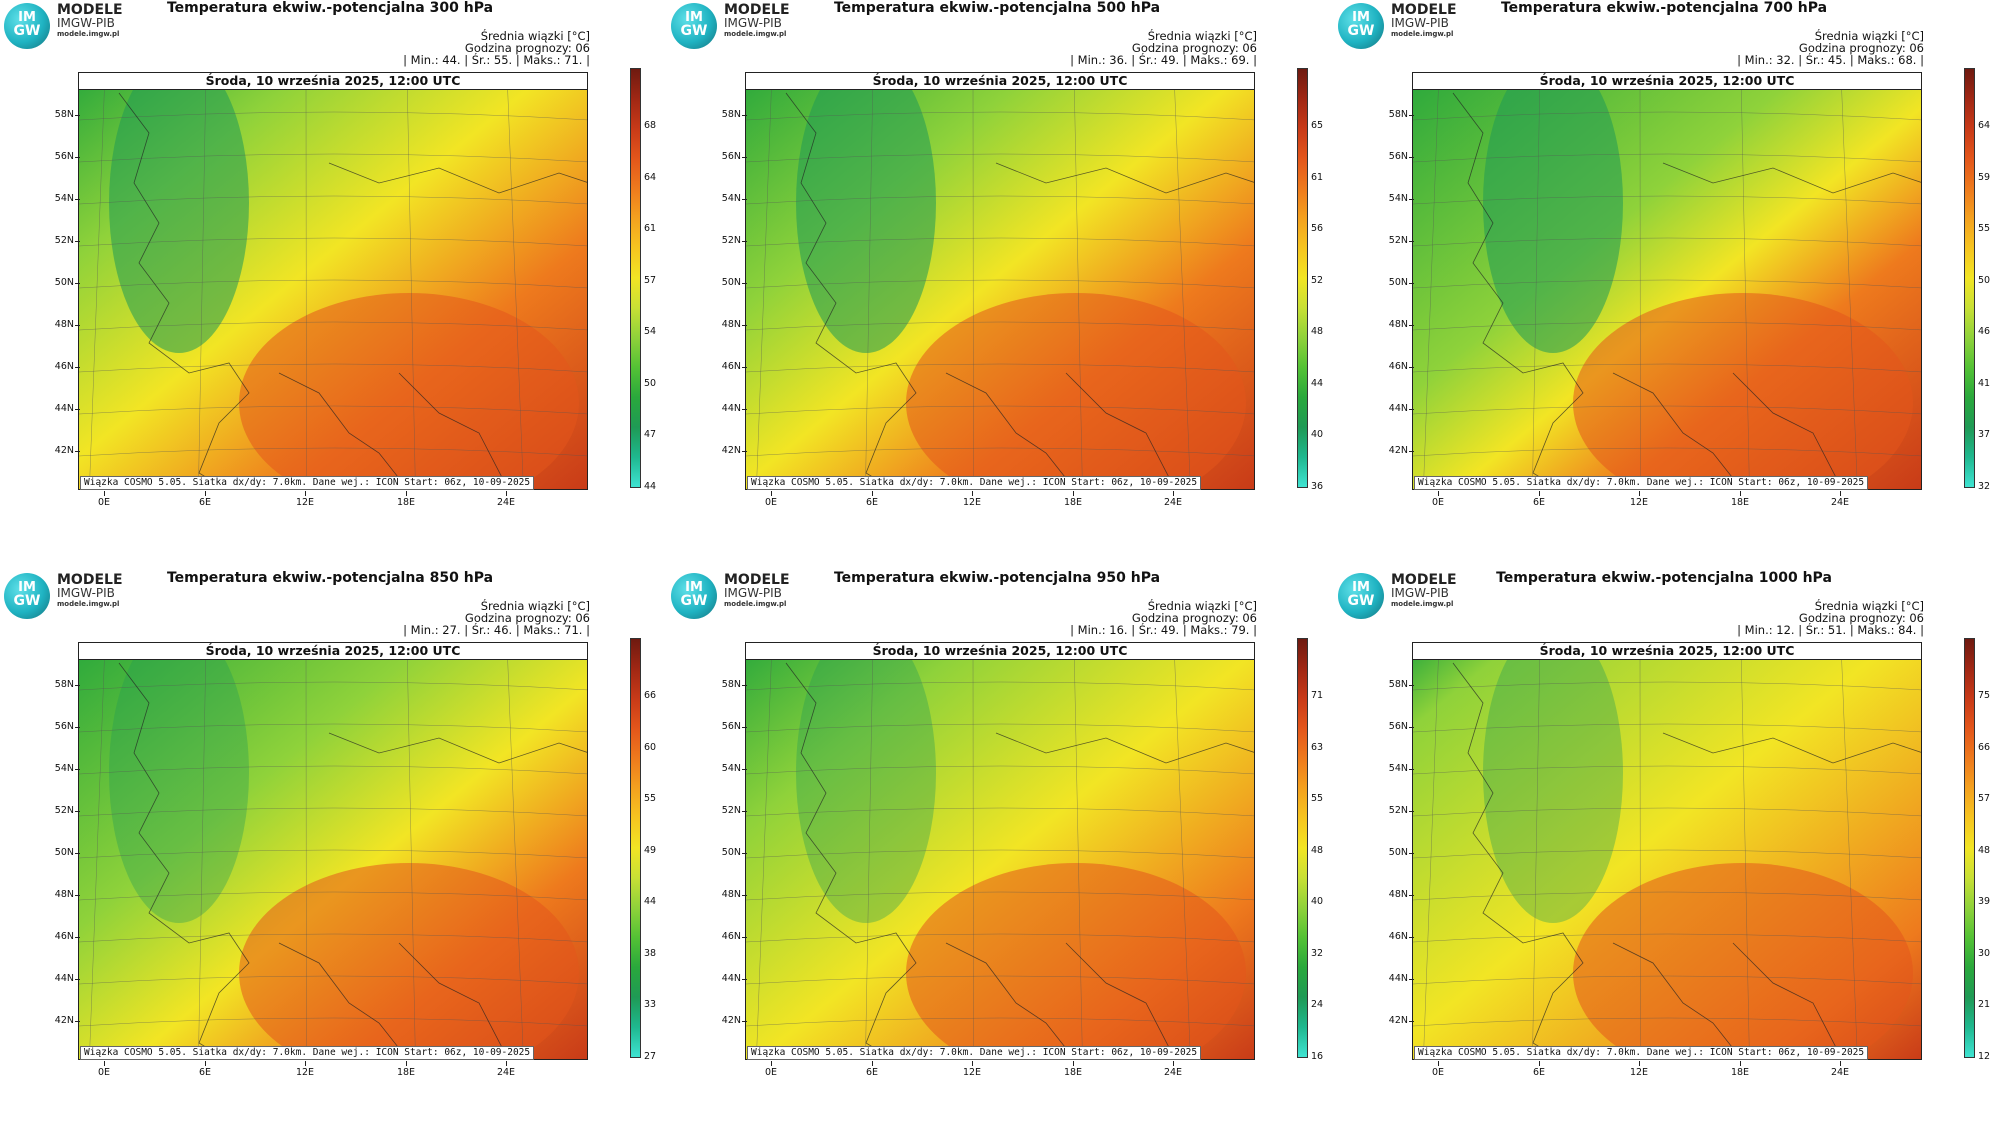  I want to click on avg-unit-label: Średnia wiązki [°C], so click(535, 606).